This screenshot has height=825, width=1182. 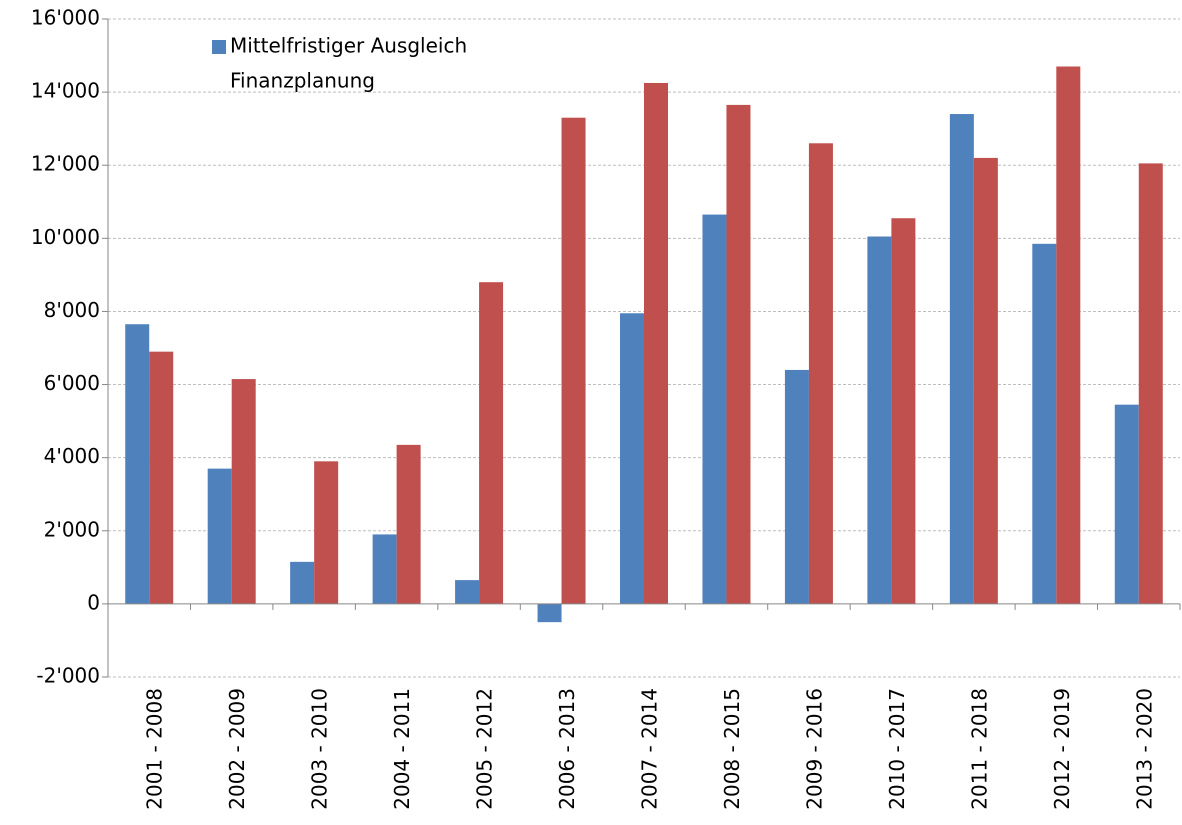 What do you see at coordinates (348, 46) in the screenshot?
I see `legend-label: Mittelfristiger Ausgleich` at bounding box center [348, 46].